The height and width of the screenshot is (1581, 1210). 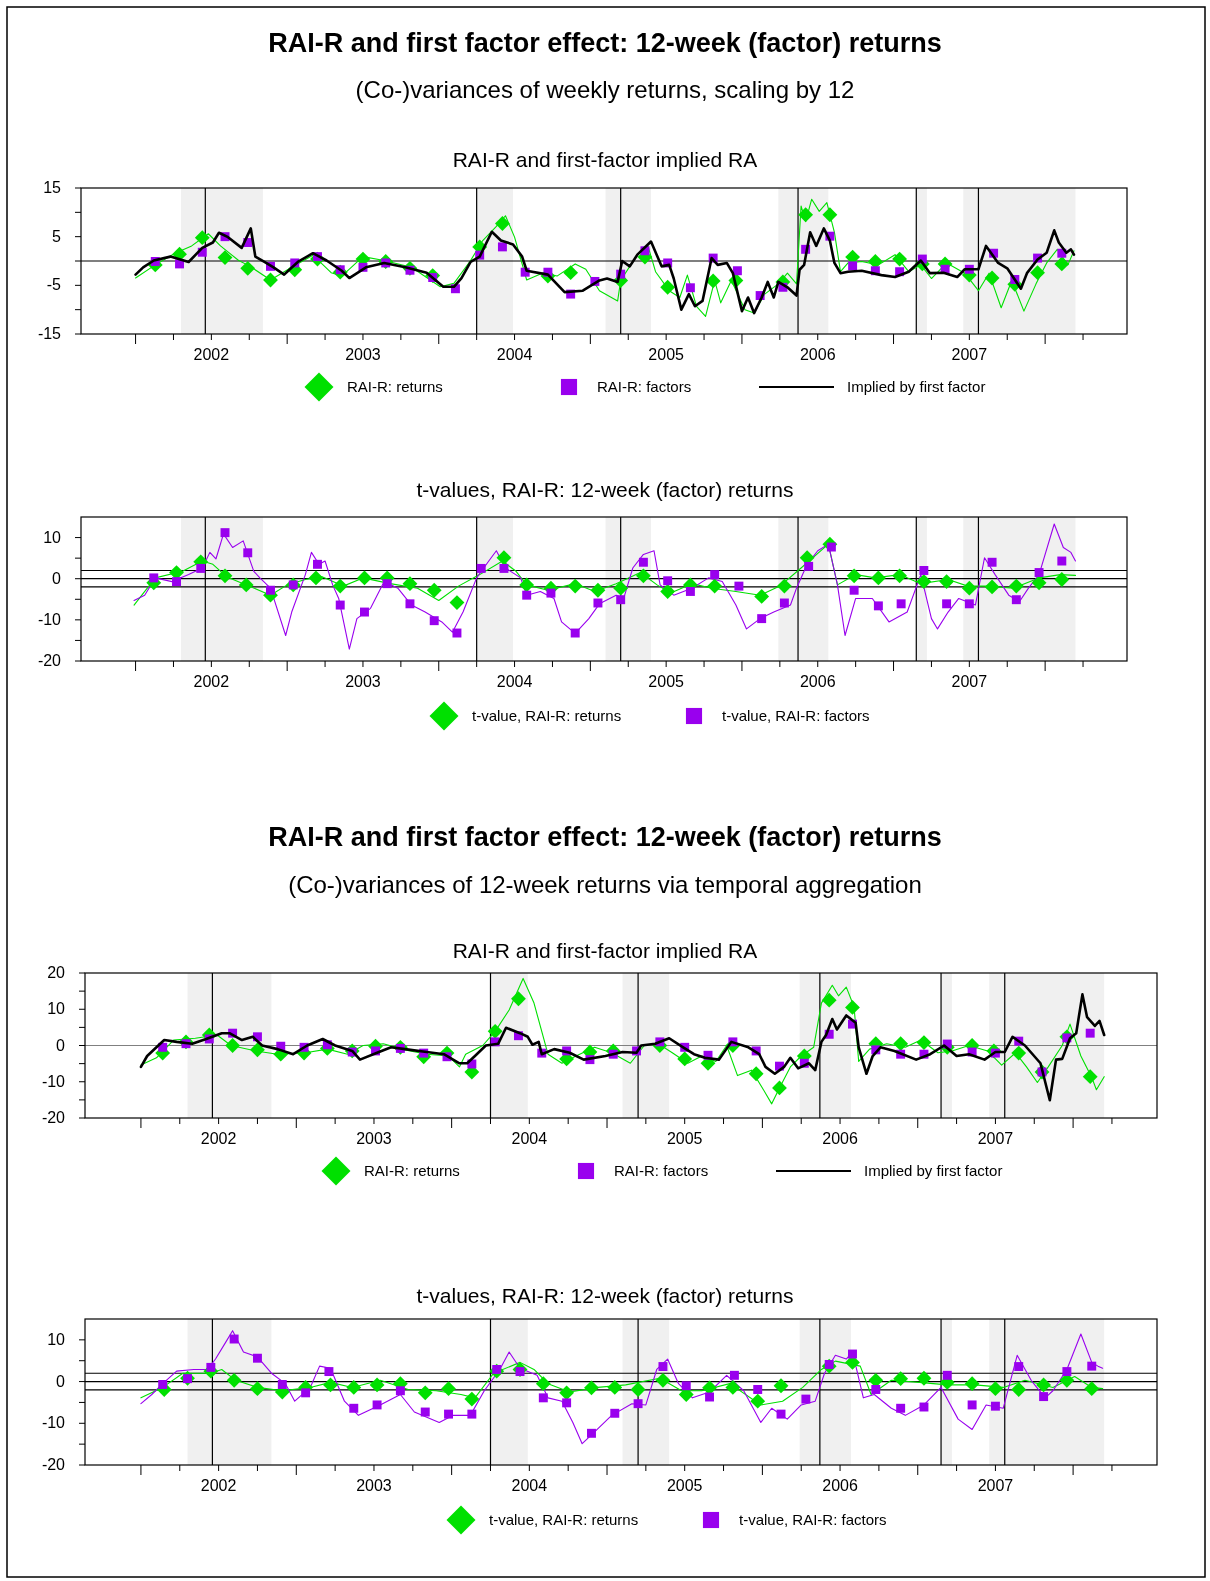 What do you see at coordinates (52, 187) in the screenshot?
I see `y-tick-label: 15` at bounding box center [52, 187].